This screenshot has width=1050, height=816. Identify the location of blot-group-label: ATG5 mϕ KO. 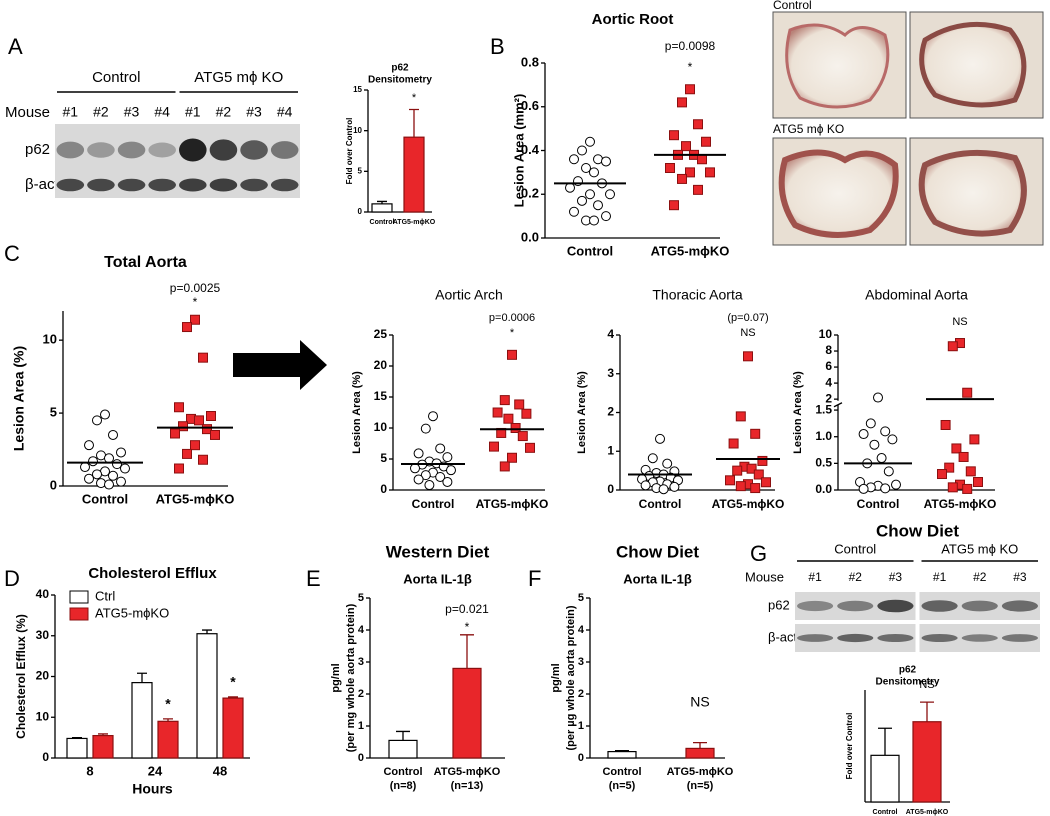
(979, 548).